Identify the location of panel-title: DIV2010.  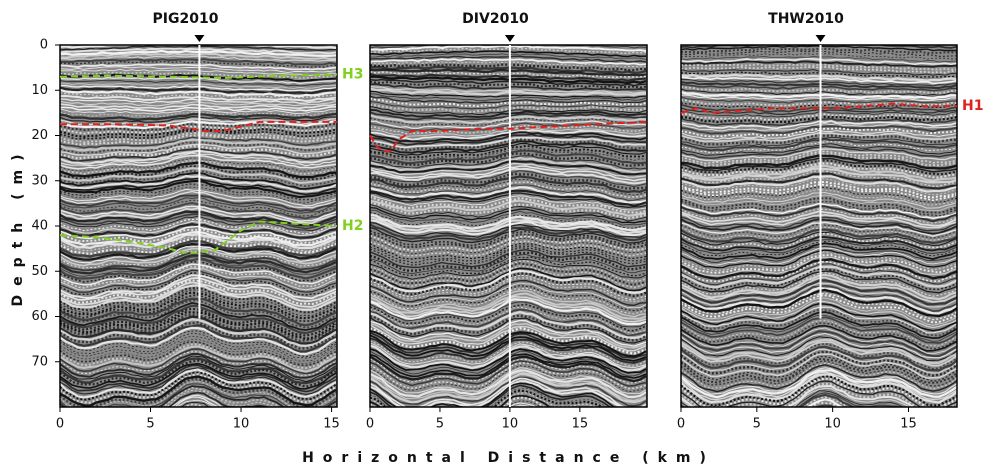
(495, 19).